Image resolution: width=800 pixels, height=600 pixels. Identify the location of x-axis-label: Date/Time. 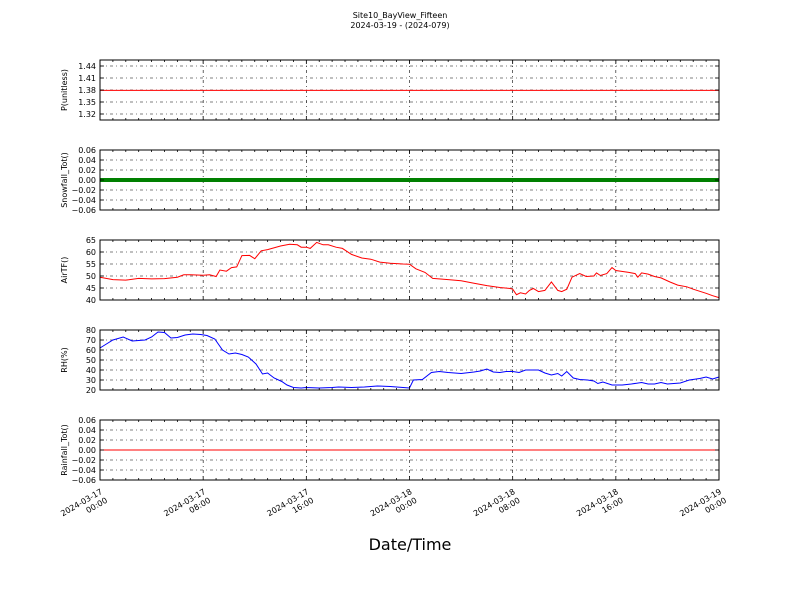
(410, 544).